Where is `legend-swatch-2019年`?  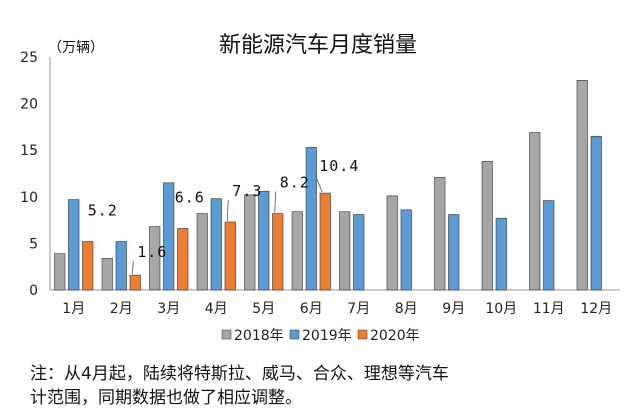 legend-swatch-2019年 is located at coordinates (294, 334).